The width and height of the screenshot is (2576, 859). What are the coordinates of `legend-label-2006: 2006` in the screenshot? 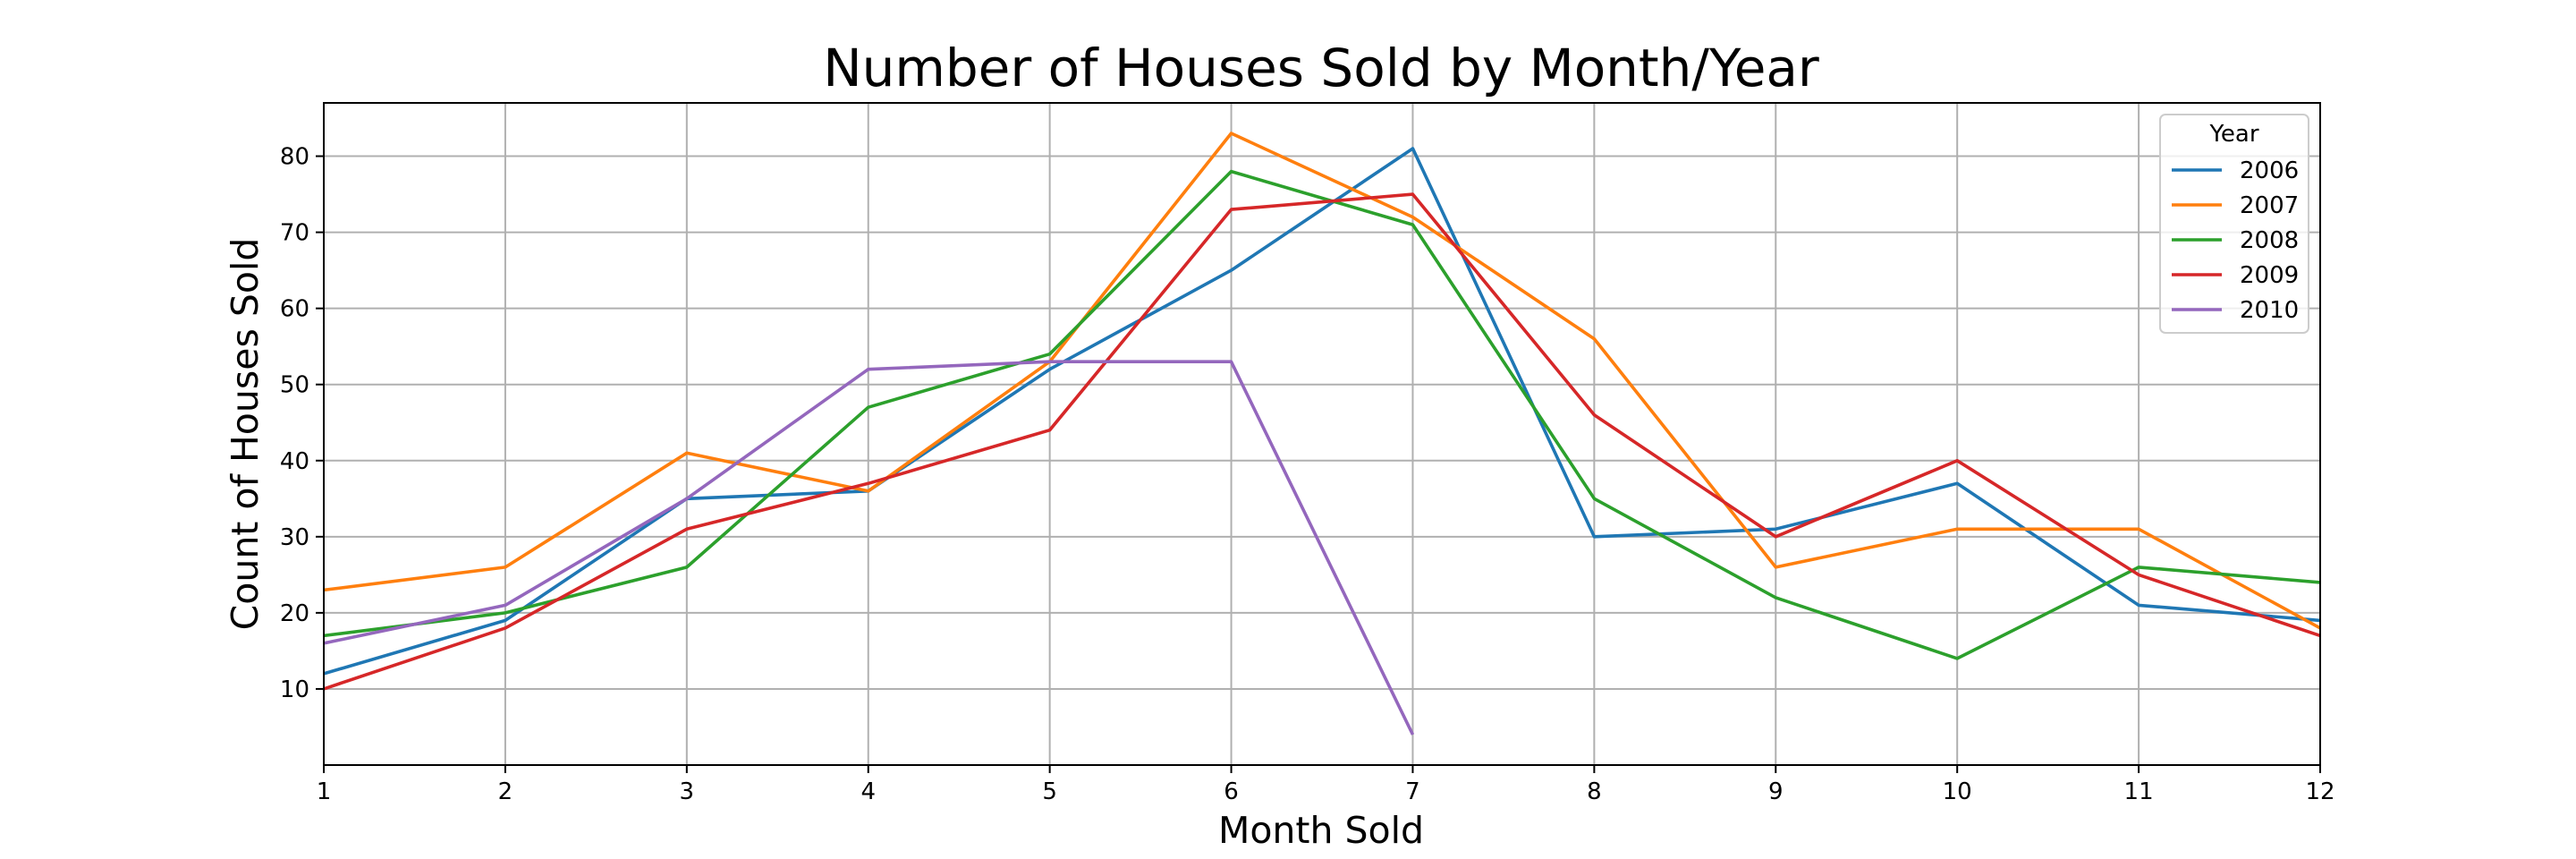 It's located at (2269, 170).